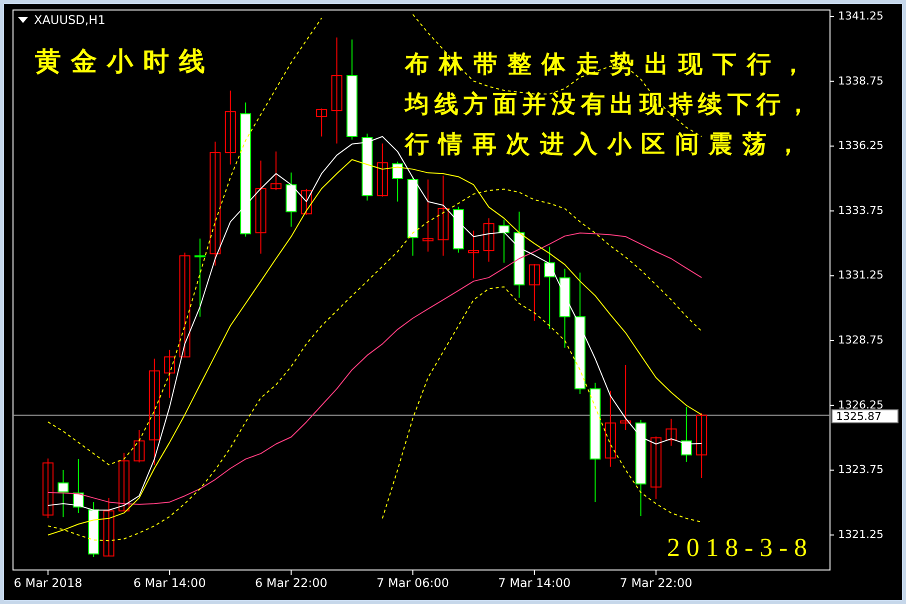 The width and height of the screenshot is (906, 604). What do you see at coordinates (534, 583) in the screenshot?
I see `x-tick-label: 7 Mar 14:00` at bounding box center [534, 583].